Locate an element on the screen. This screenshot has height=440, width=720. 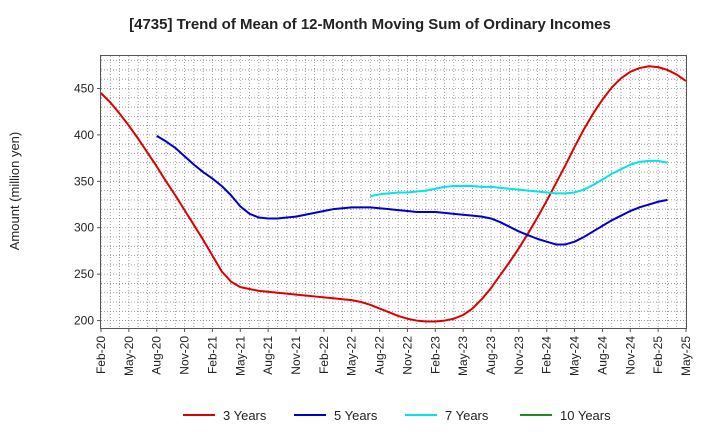
x-tick-label: May-24 is located at coordinates (575, 356).